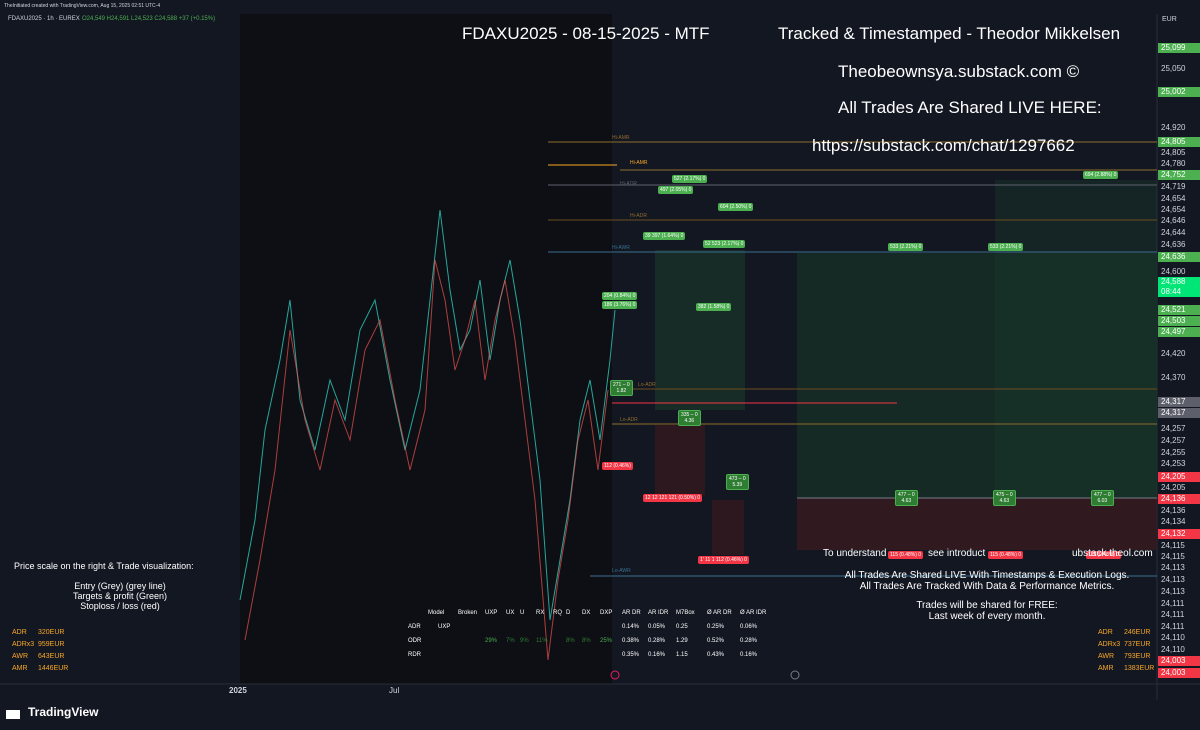 The image size is (1200, 730). What do you see at coordinates (689, 421) in the screenshot?
I see `profit-text: 4.36` at bounding box center [689, 421].